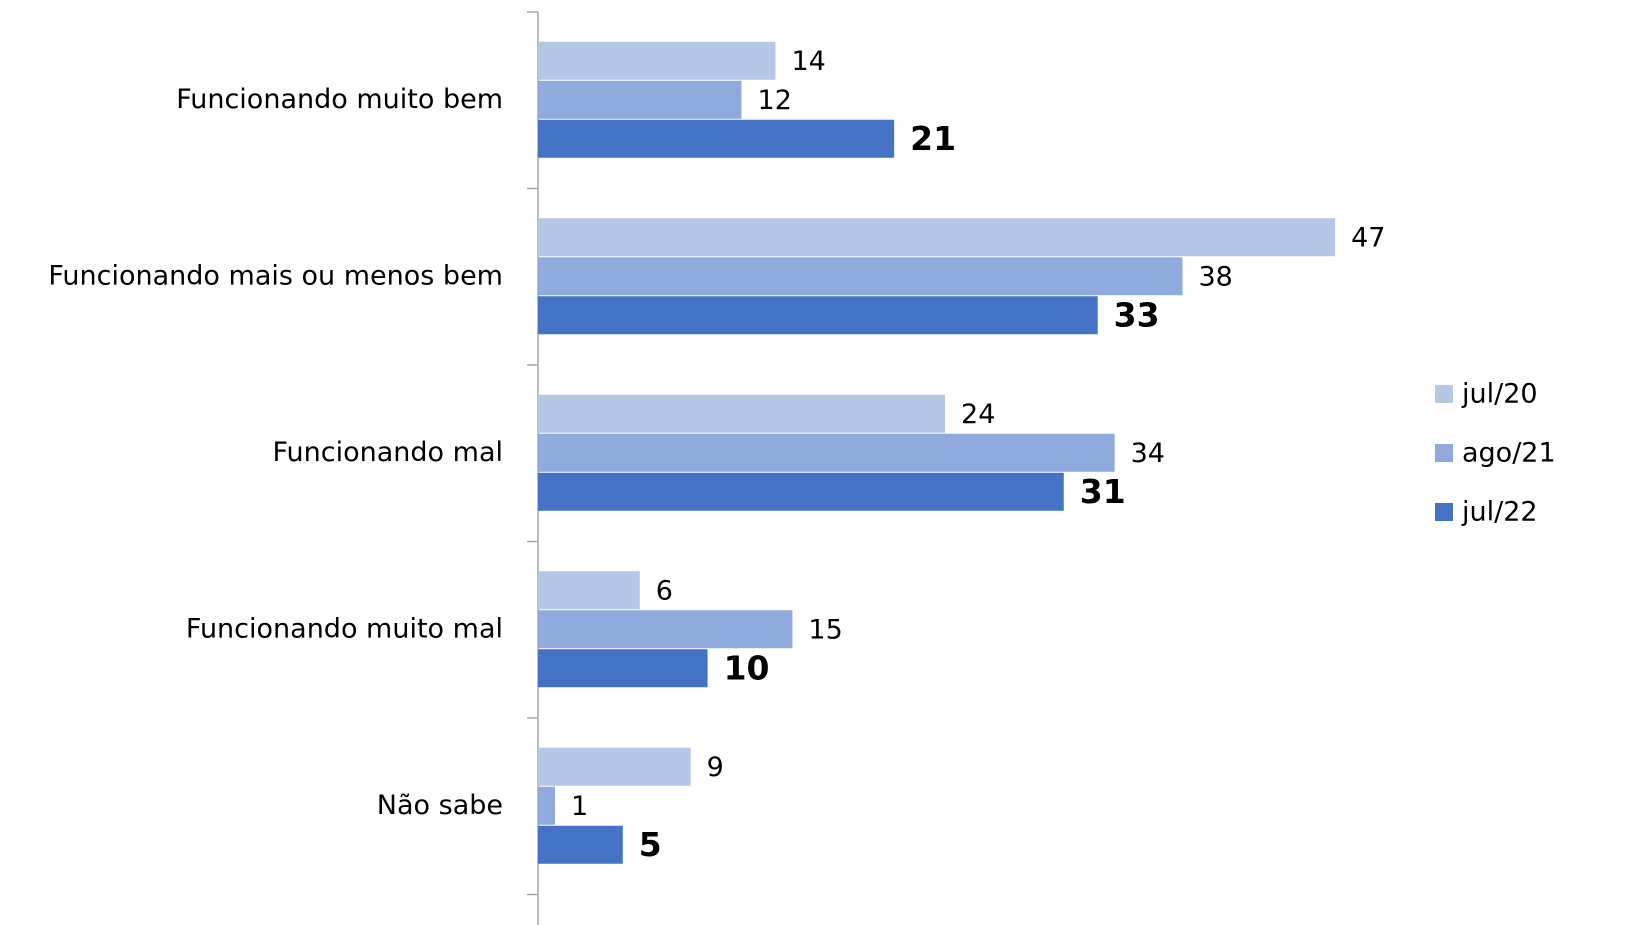 The width and height of the screenshot is (1628, 925). I want to click on data-label: 47, so click(1368, 237).